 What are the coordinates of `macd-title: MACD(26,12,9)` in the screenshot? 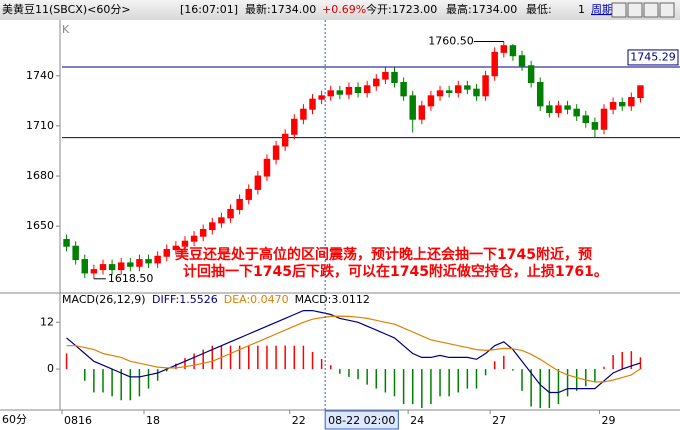 It's located at (104, 299).